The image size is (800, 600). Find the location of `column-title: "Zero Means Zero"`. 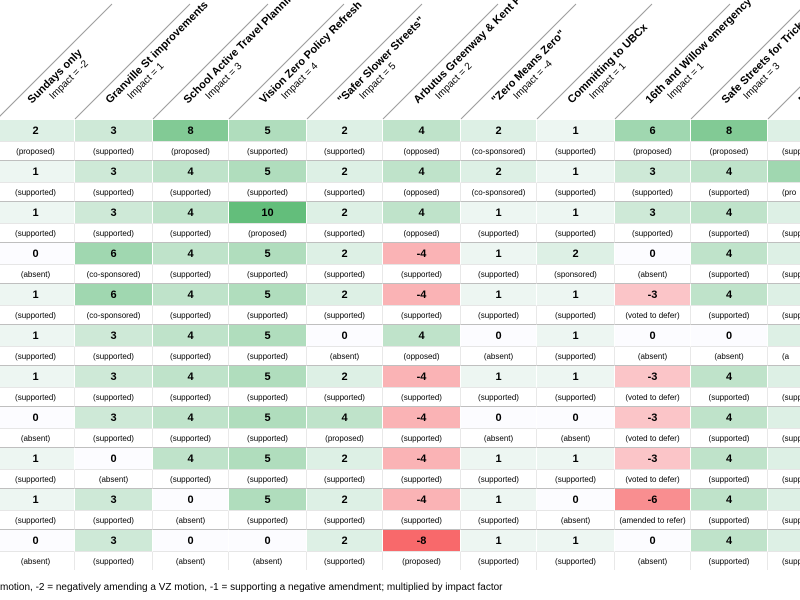

column-title: "Zero Means Zero" is located at coordinates (529, 67).